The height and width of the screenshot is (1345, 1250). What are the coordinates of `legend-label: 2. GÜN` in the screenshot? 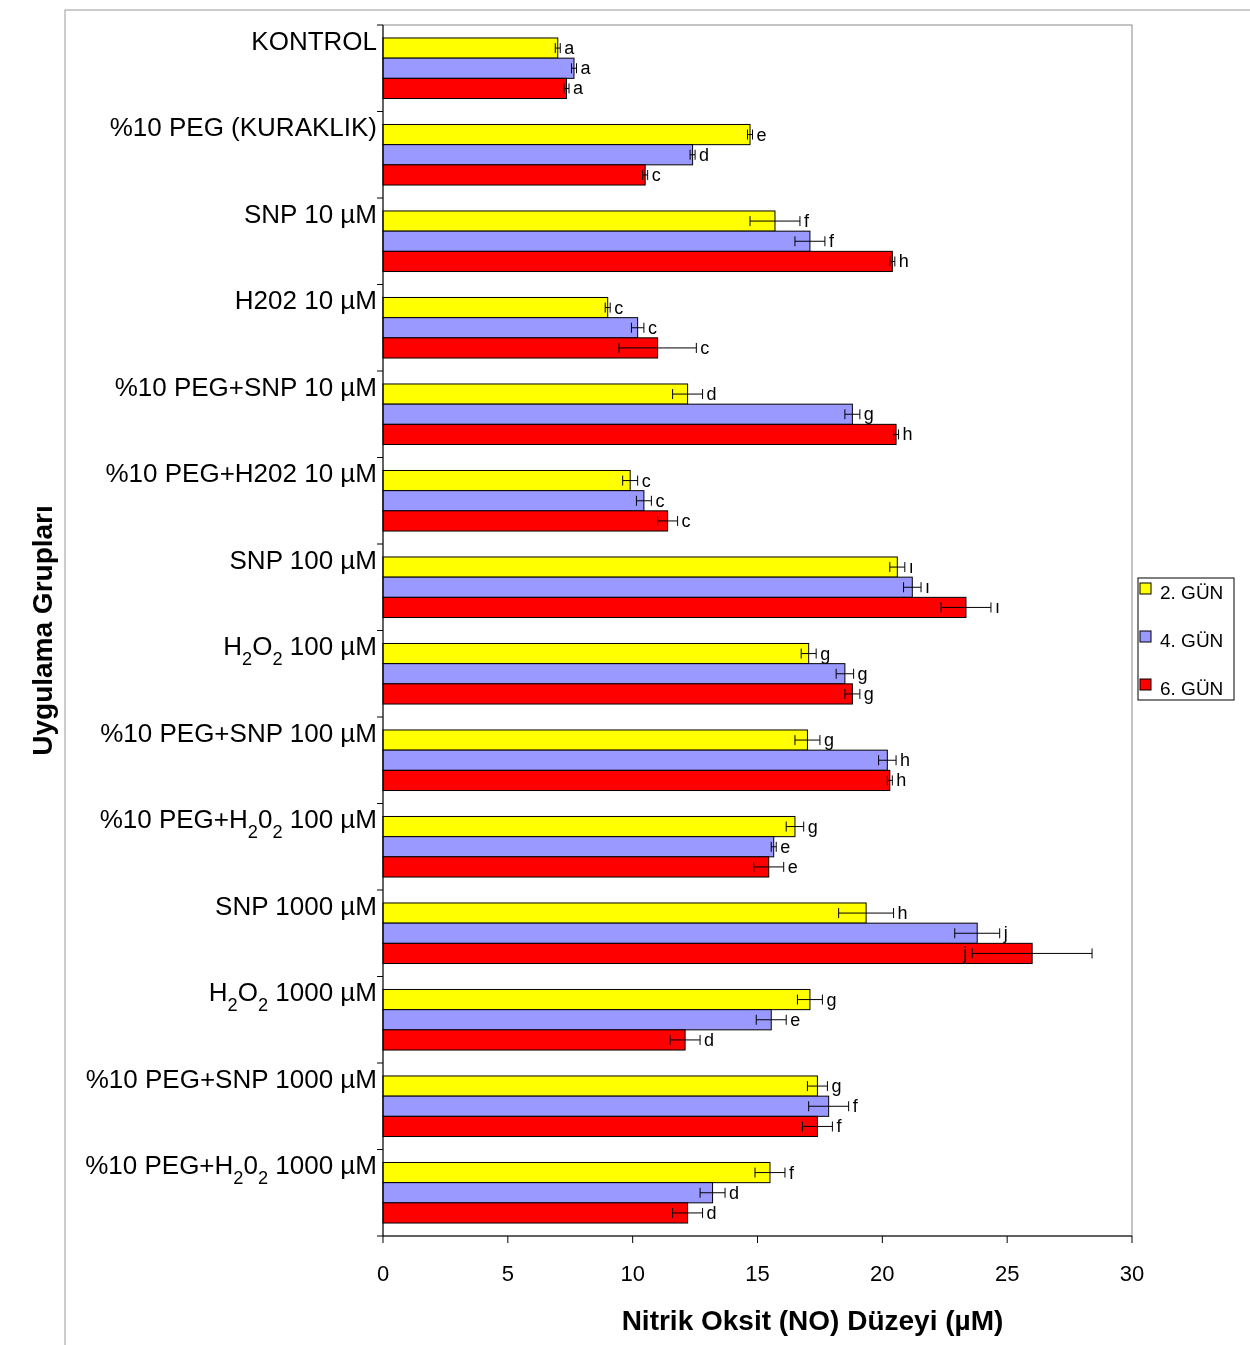 It's located at (1192, 592).